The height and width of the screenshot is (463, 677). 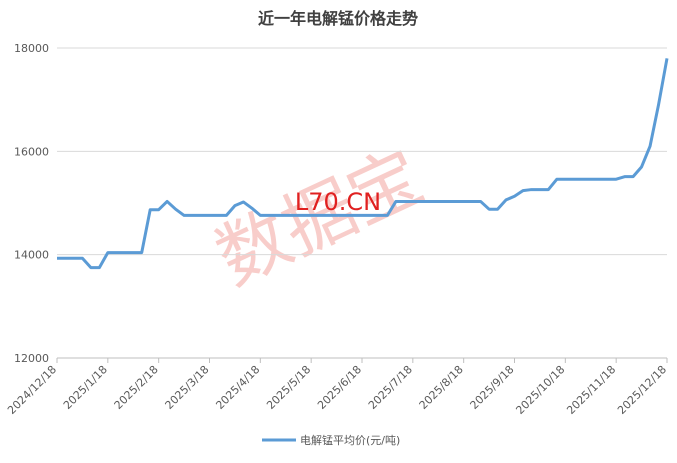 I want to click on y-tick-label: 18000, so click(x=31, y=48).